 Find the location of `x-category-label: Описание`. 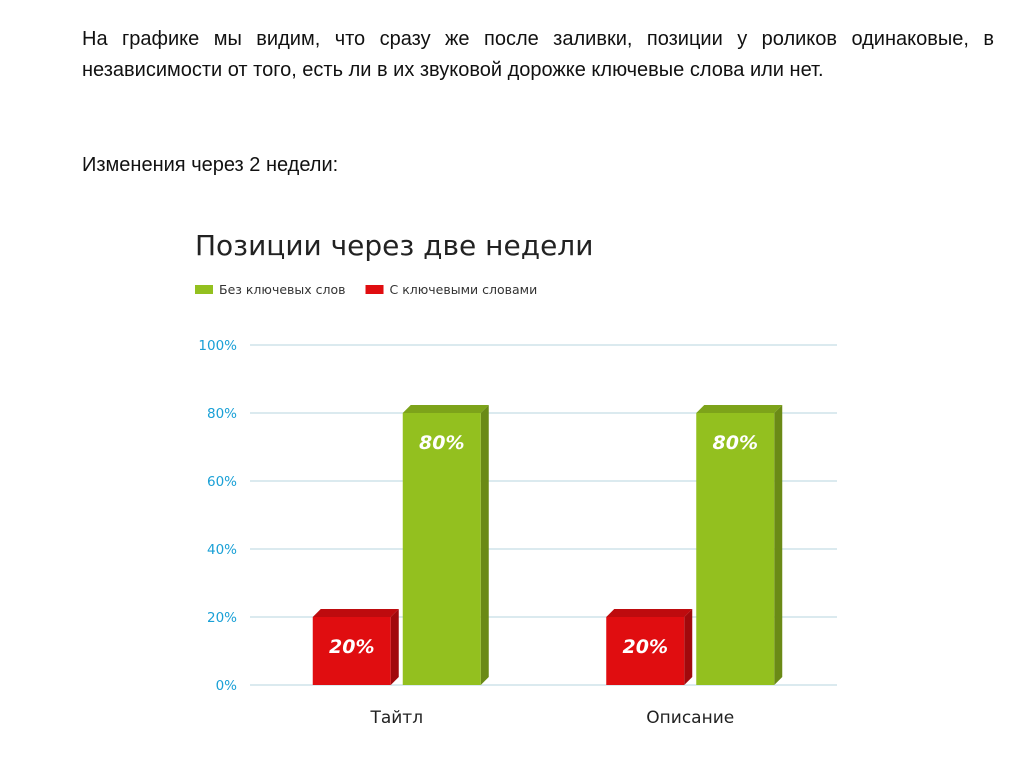

x-category-label: Описание is located at coordinates (690, 718).